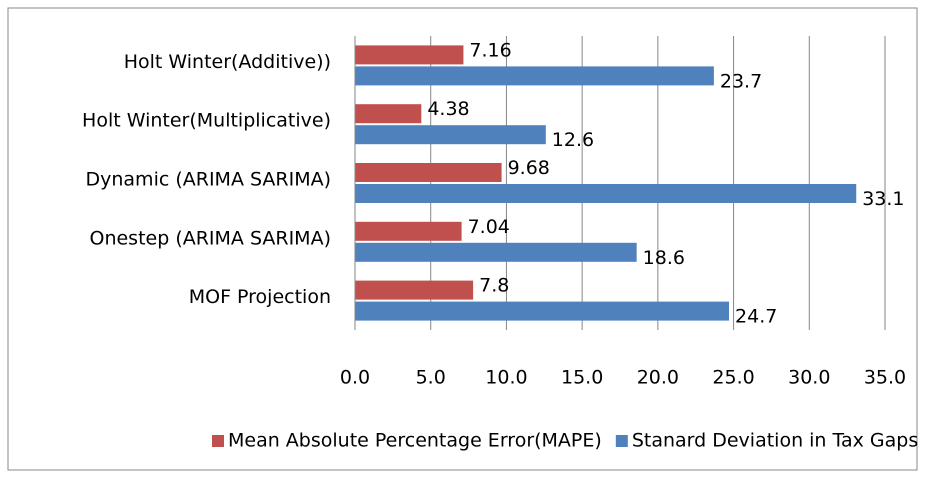 The width and height of the screenshot is (925, 483). I want to click on legend-label: Mean Absolute Percentage Error(MAPE), so click(415, 441).